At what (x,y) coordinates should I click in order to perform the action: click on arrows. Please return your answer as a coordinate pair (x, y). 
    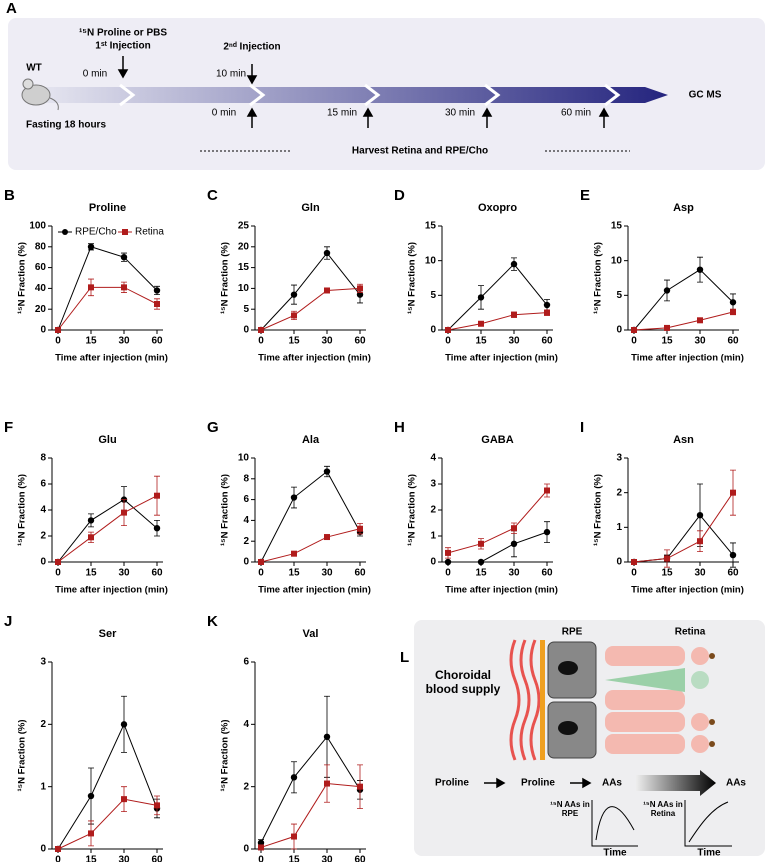
    Looking at the image, I should click on (363, 92).